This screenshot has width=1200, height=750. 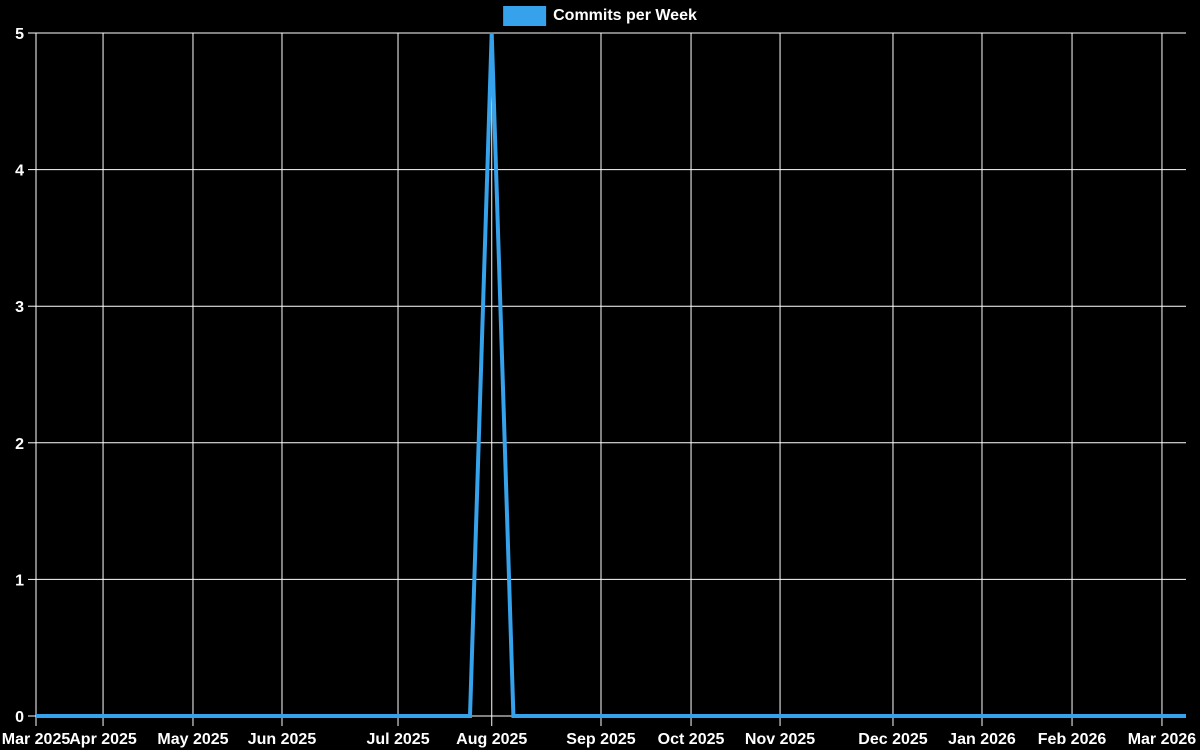 I want to click on x-axis-label: Apr 2025, so click(x=103, y=739).